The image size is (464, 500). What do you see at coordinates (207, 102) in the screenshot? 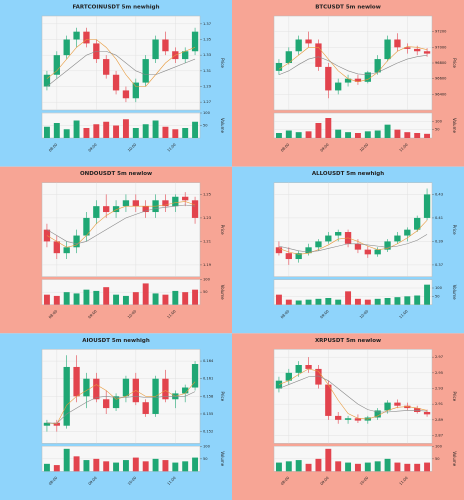
I see `y-tick-label: 1.27` at bounding box center [207, 102].